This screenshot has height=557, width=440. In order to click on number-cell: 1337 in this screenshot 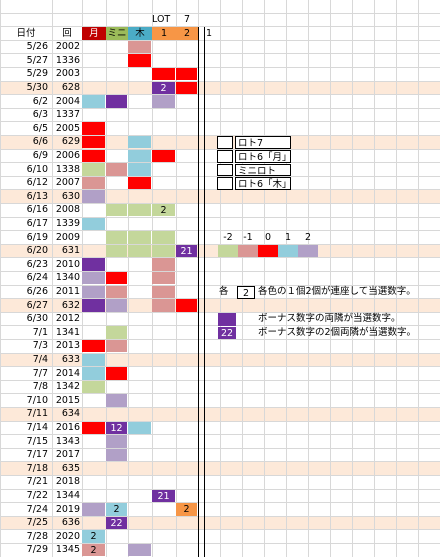, I will do `click(67, 115)`.